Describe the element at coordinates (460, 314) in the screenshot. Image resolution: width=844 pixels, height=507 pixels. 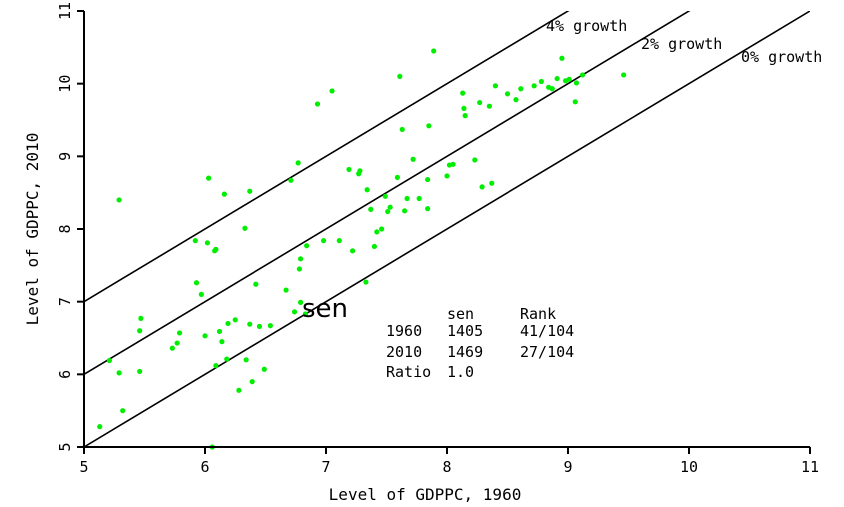
I see `stats-header-cell: sen` at that location.